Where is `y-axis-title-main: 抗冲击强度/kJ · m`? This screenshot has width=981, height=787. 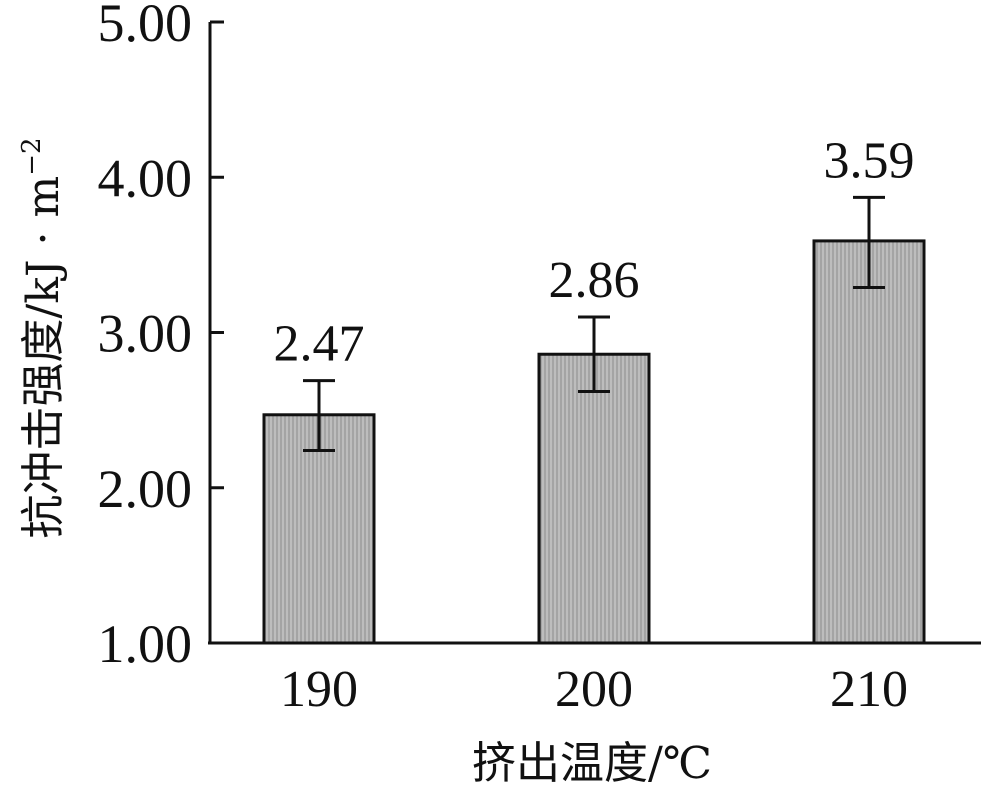
y-axis-title-main: 抗冲击强度/kJ · m is located at coordinates (43, 357).